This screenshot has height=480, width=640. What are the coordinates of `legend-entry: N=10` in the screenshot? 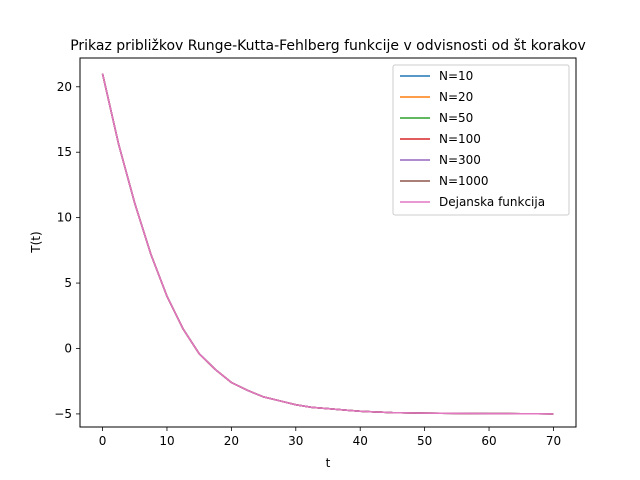 It's located at (456, 76).